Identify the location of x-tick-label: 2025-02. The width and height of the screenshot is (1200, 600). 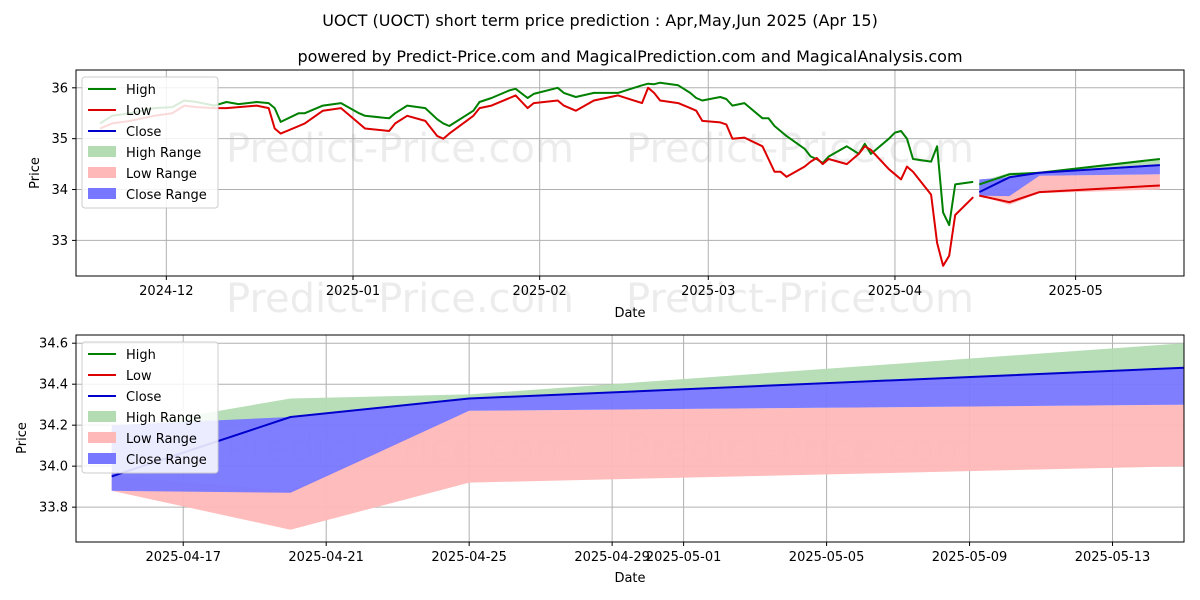
(540, 291).